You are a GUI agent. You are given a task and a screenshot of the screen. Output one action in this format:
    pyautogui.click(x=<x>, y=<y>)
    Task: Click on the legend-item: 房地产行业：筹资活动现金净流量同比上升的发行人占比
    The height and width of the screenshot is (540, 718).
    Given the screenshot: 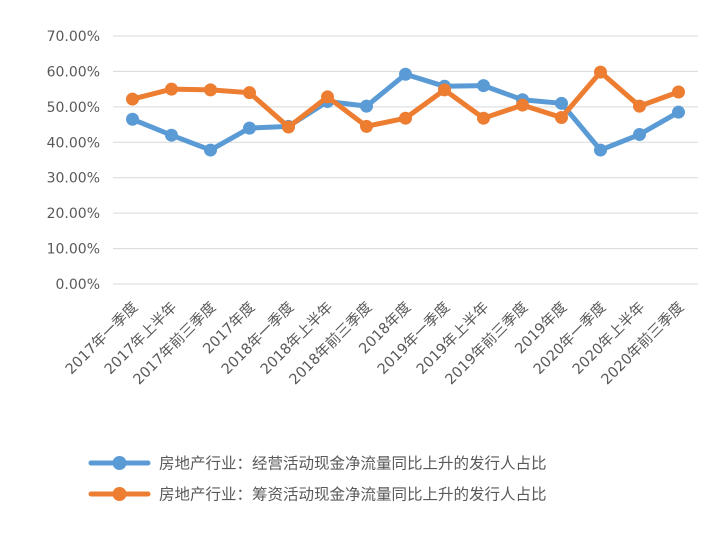 What is the action you would take?
    pyautogui.click(x=317, y=495)
    